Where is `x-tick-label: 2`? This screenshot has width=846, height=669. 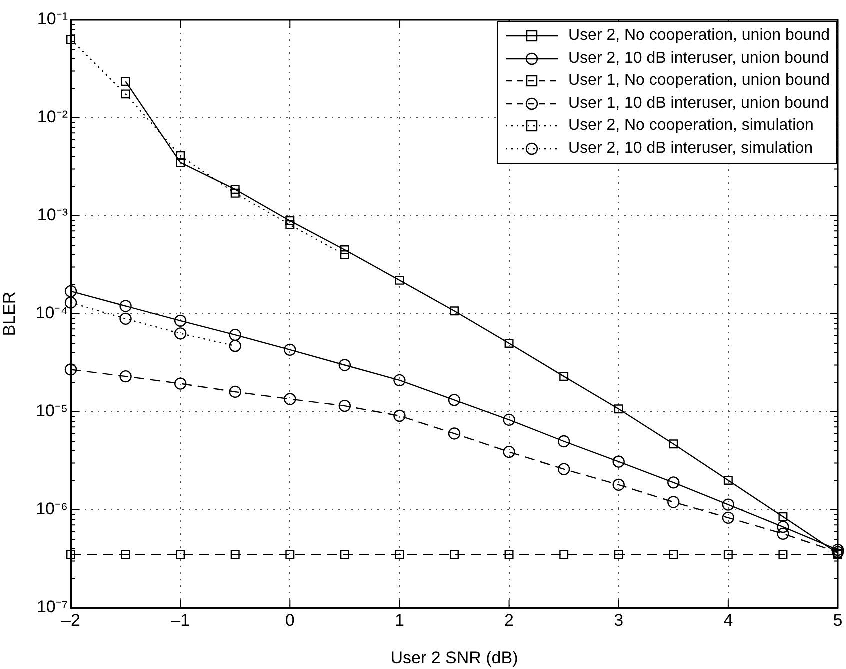 x-tick-label: 2 is located at coordinates (509, 620).